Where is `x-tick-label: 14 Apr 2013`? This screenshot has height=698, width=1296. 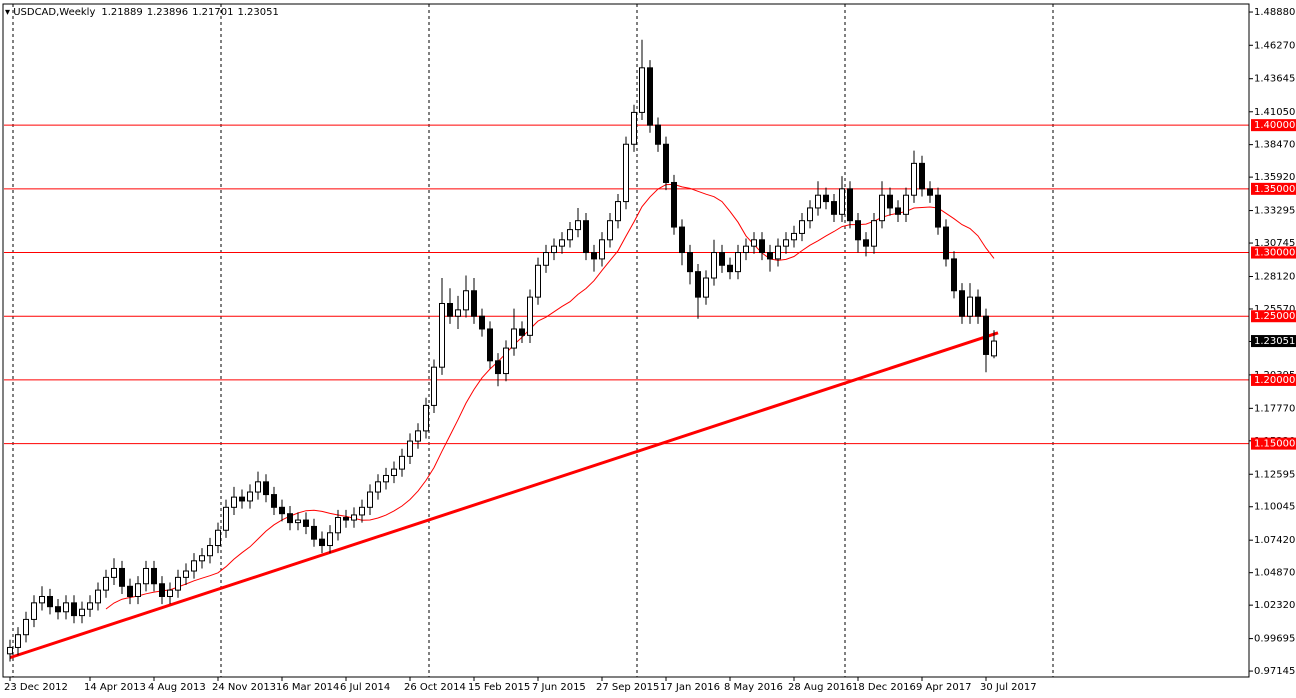 x-tick-label: 14 Apr 2013 is located at coordinates (115, 687).